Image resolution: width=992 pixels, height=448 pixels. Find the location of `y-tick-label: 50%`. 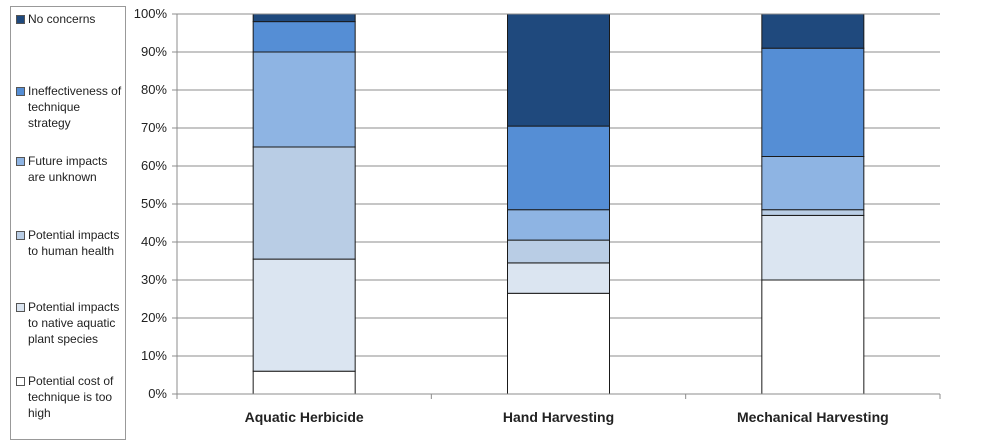

y-tick-label: 50% is located at coordinates (154, 203).